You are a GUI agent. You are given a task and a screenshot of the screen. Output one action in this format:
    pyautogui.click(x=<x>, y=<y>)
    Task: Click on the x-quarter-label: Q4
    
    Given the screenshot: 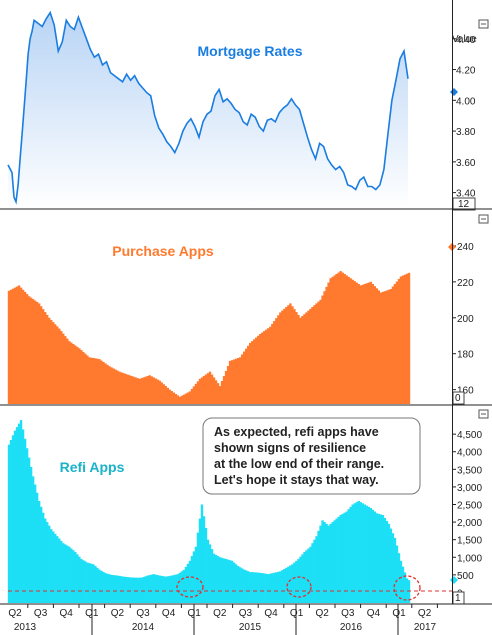 What is the action you would take?
    pyautogui.click(x=169, y=613)
    